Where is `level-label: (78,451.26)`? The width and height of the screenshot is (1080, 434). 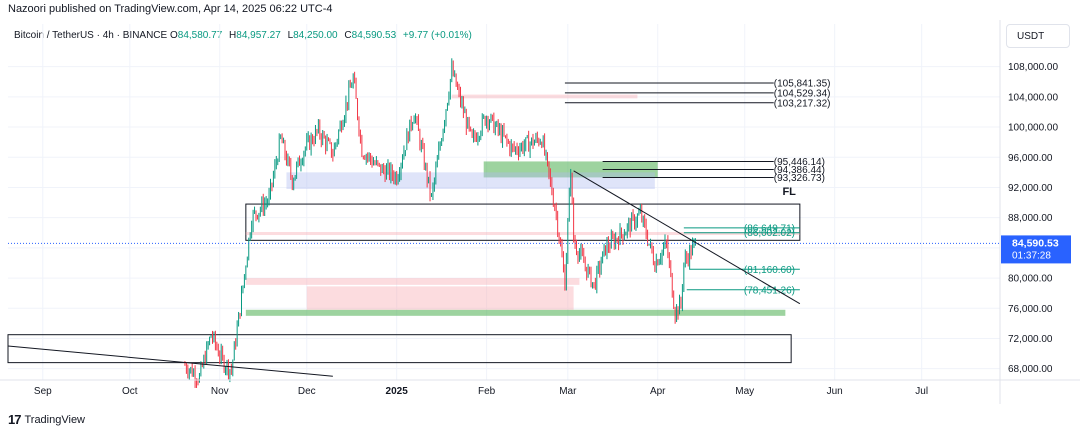 level-label: (78,451.26) is located at coordinates (769, 290).